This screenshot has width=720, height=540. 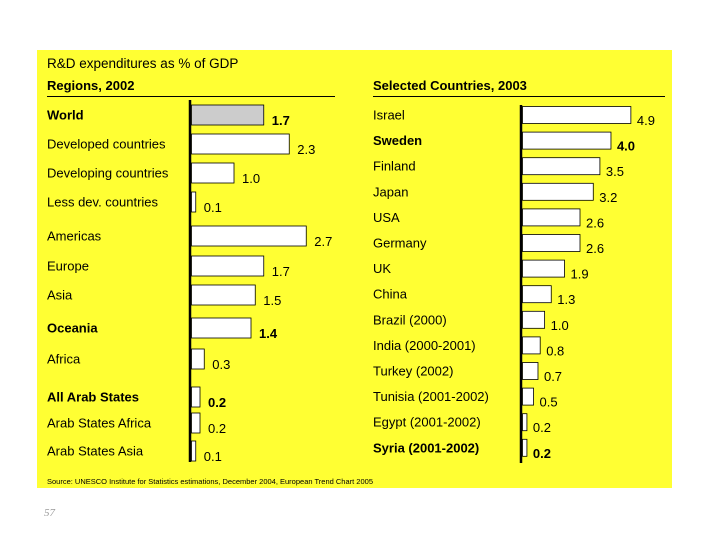 What do you see at coordinates (427, 422) in the screenshot?
I see `countries-category-label: Egypt (2001-2002)` at bounding box center [427, 422].